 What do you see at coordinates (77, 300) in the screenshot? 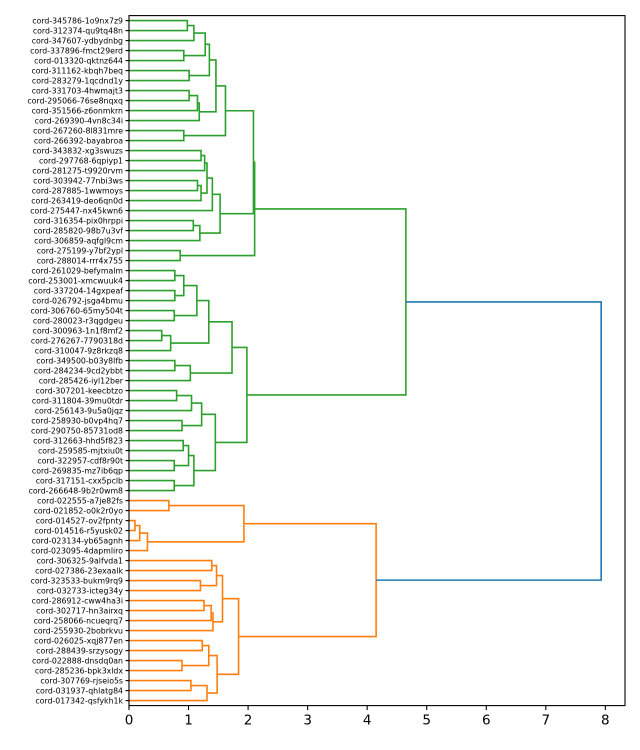
I see `leaf-label: cord-026792-jsga4bmu` at bounding box center [77, 300].